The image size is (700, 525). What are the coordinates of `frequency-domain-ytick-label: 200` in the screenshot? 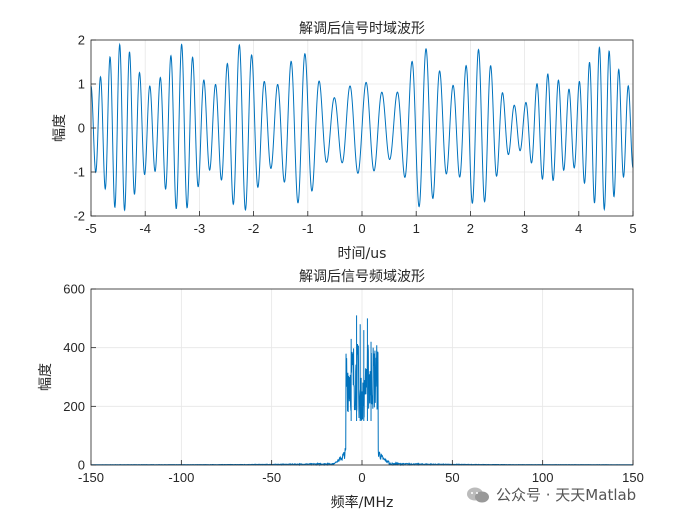 It's located at (74, 406).